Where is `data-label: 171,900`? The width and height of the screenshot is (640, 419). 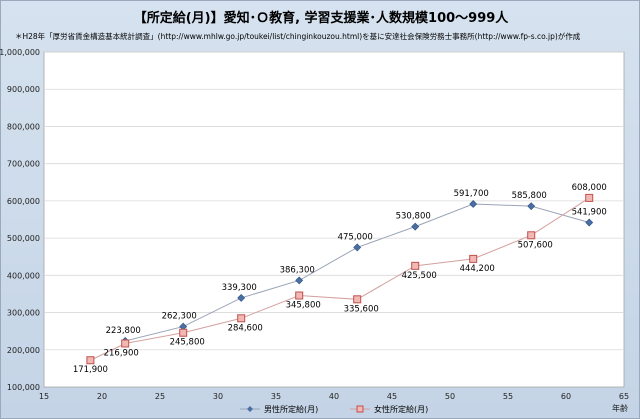
data-label: 171,900 is located at coordinates (90, 370).